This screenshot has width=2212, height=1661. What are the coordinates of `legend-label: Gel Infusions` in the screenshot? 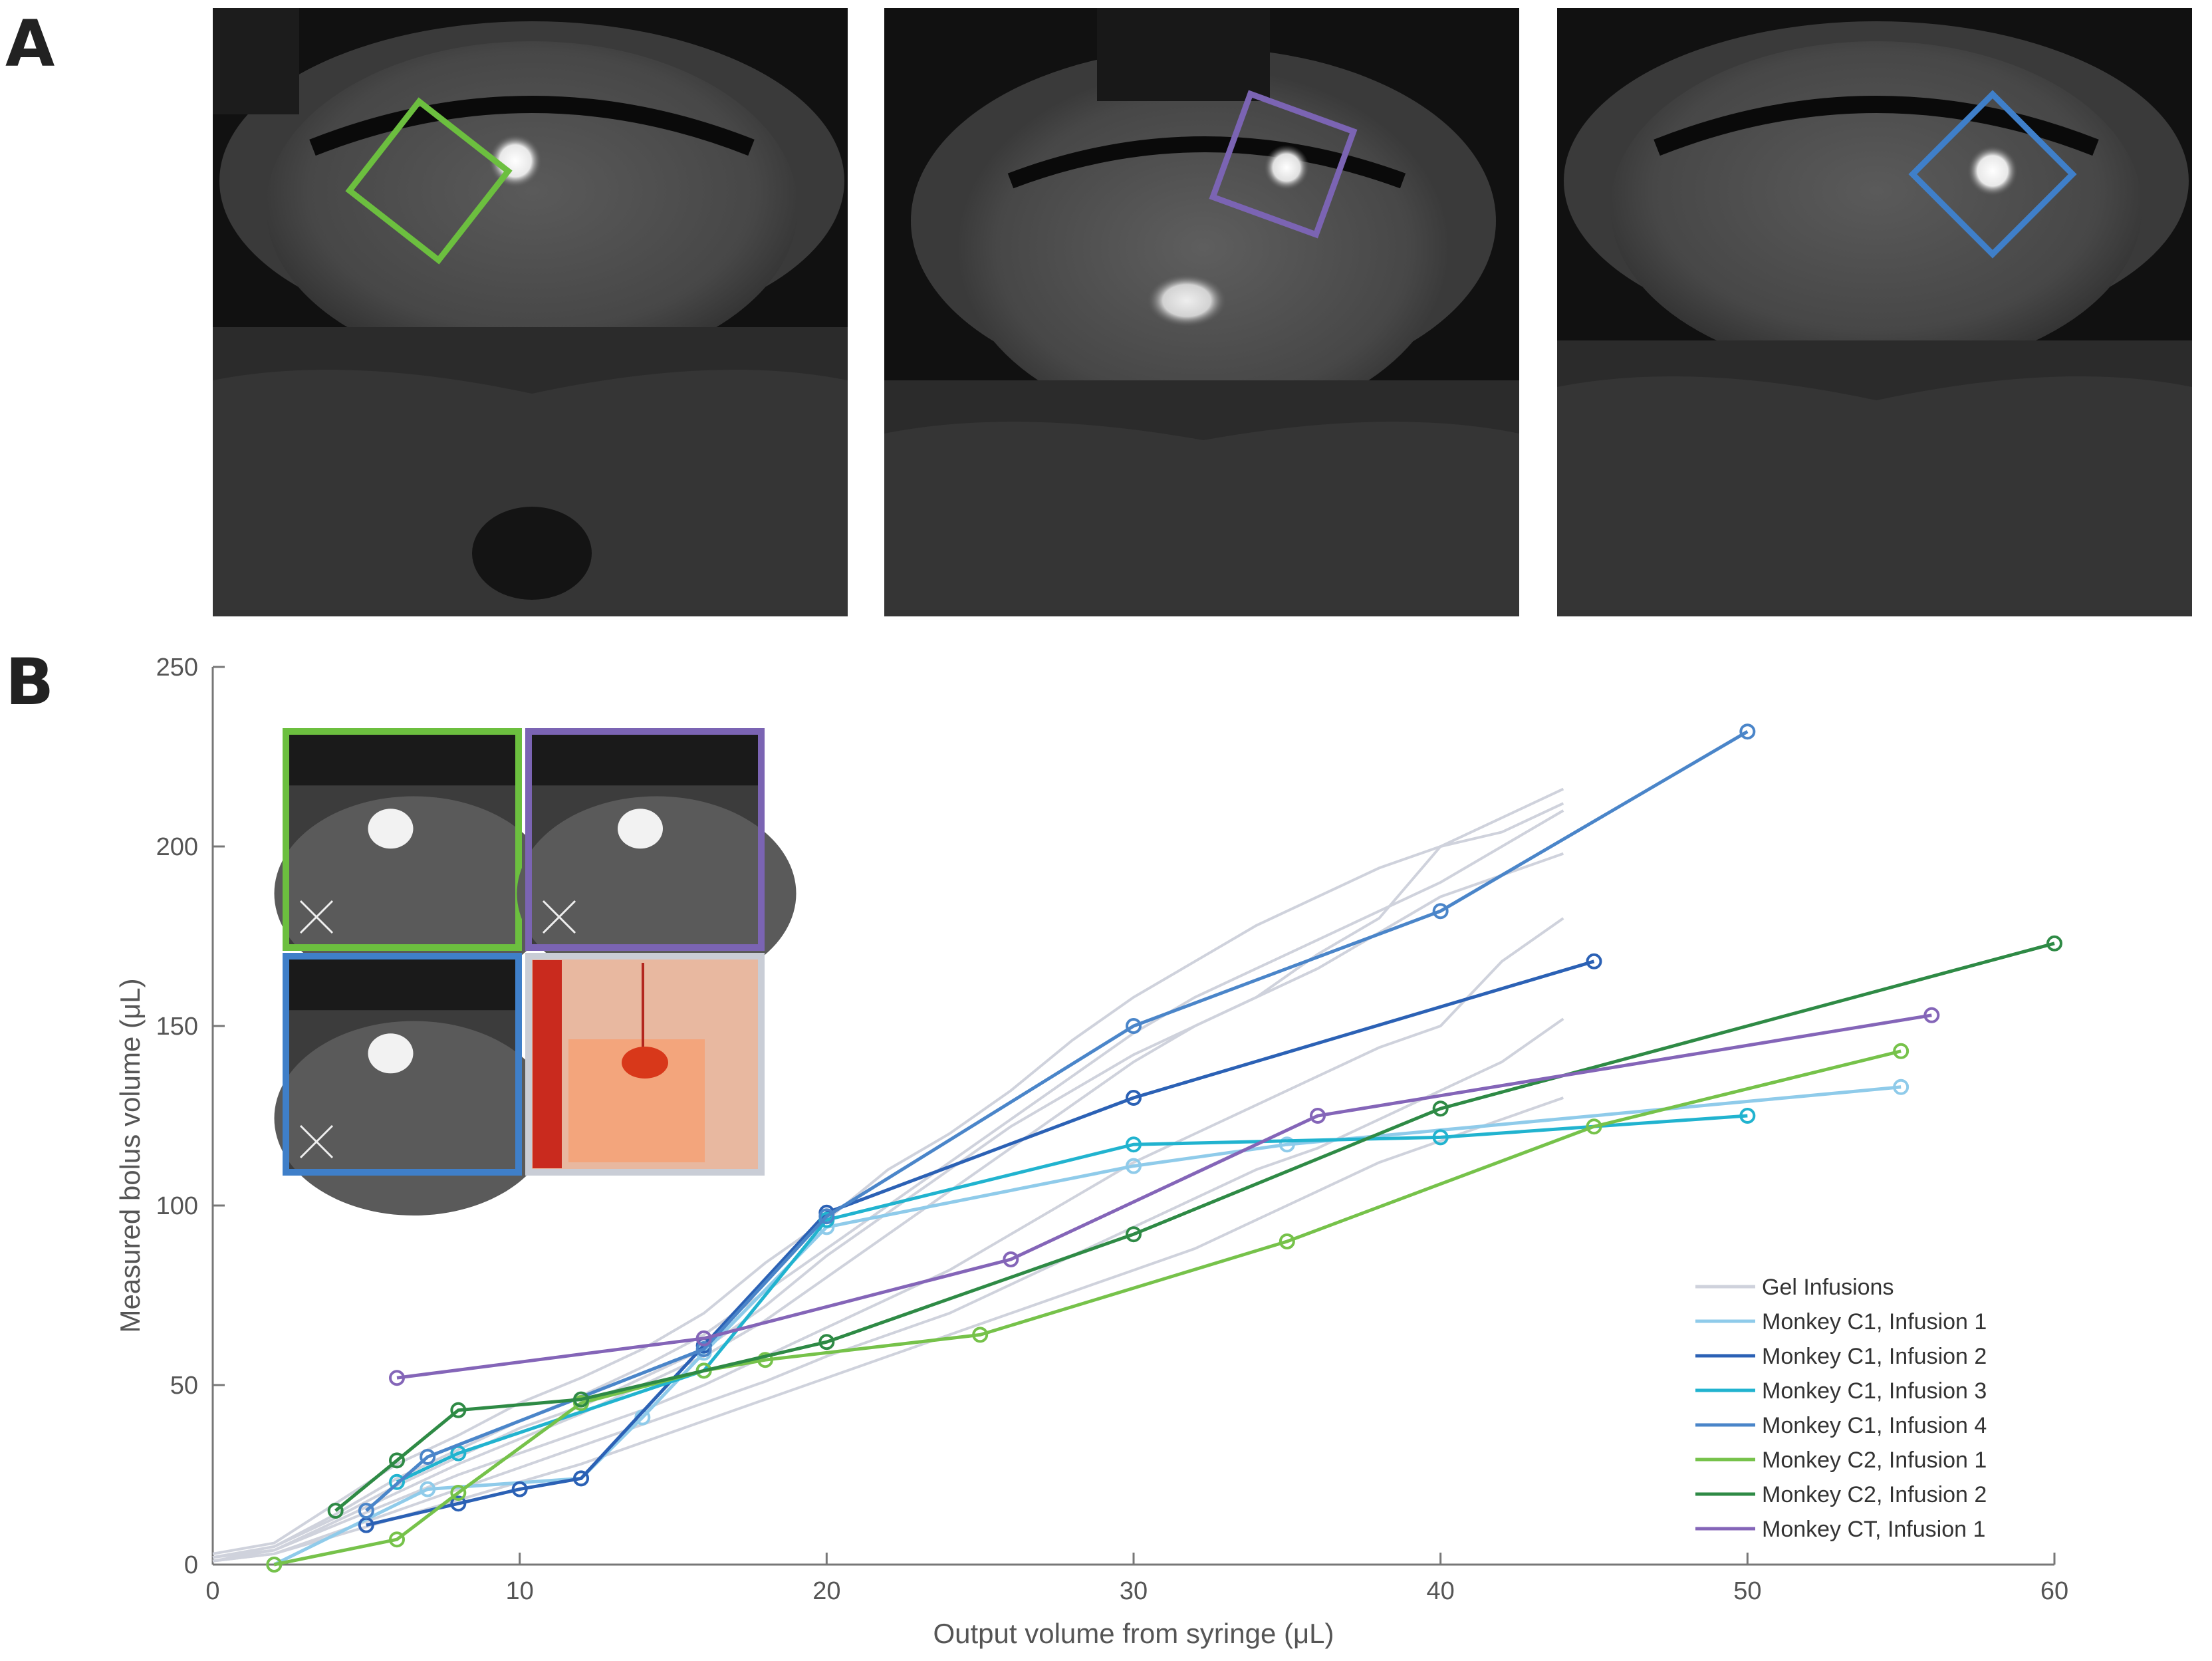 It's located at (1828, 1288).